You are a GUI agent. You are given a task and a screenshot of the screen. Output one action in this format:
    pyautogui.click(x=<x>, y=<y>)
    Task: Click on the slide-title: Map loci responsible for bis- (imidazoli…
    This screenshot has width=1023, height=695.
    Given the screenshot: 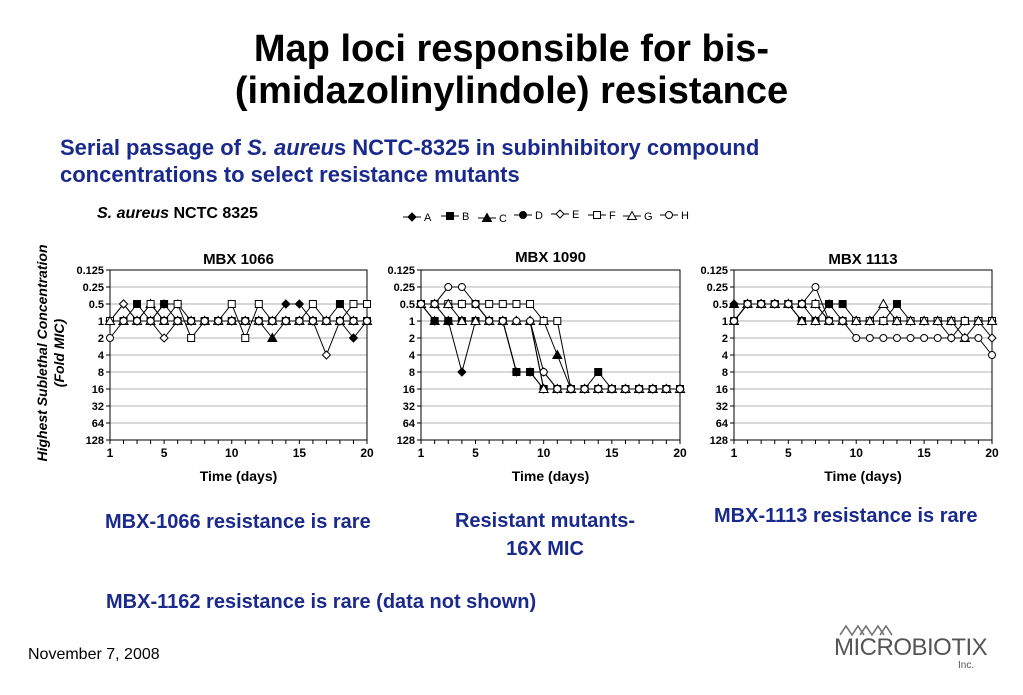 What is the action you would take?
    pyautogui.click(x=511, y=70)
    